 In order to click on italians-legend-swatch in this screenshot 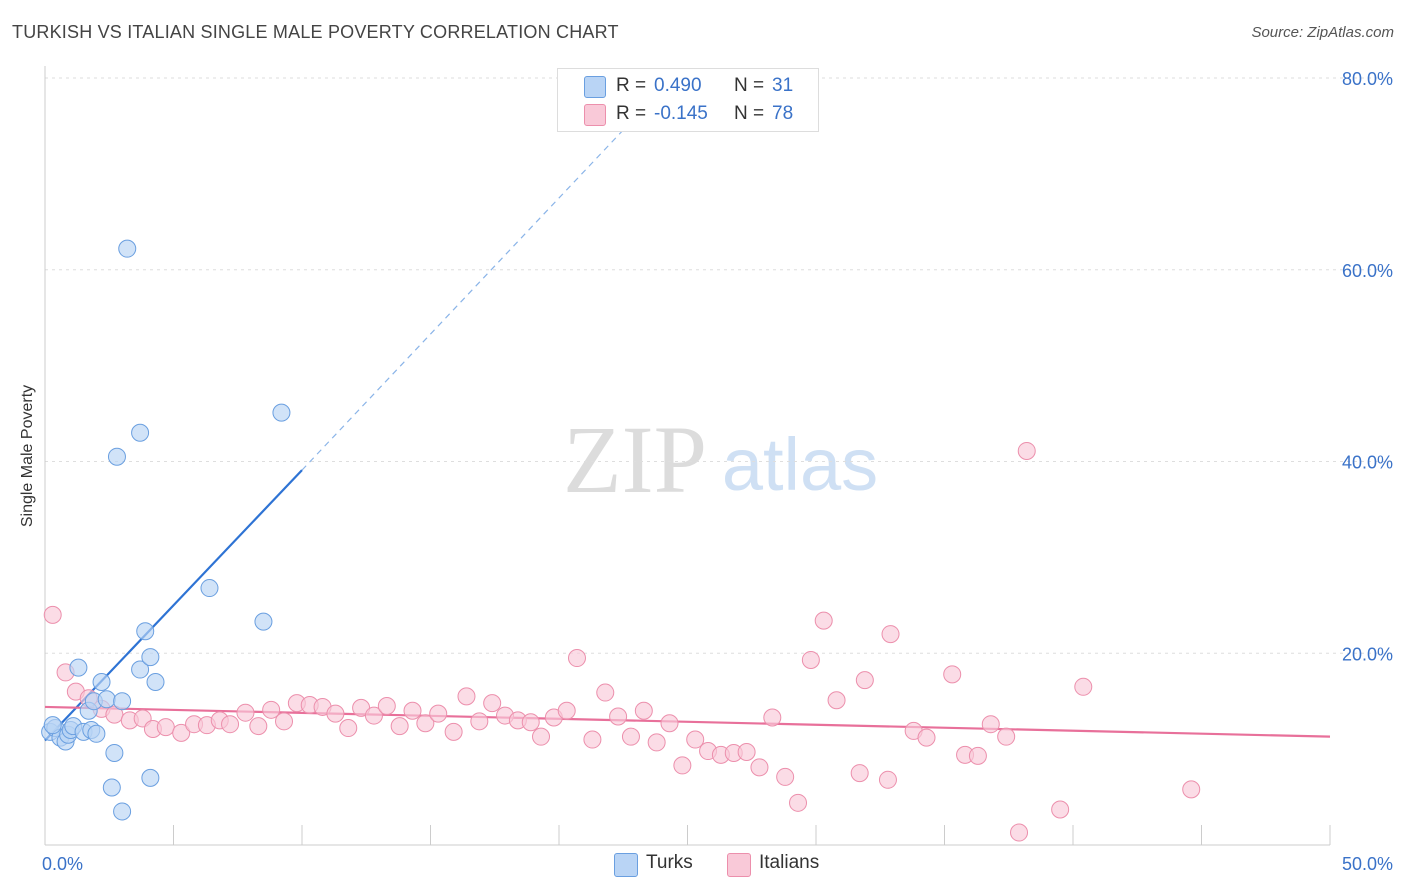, I will do `click(739, 865)`.